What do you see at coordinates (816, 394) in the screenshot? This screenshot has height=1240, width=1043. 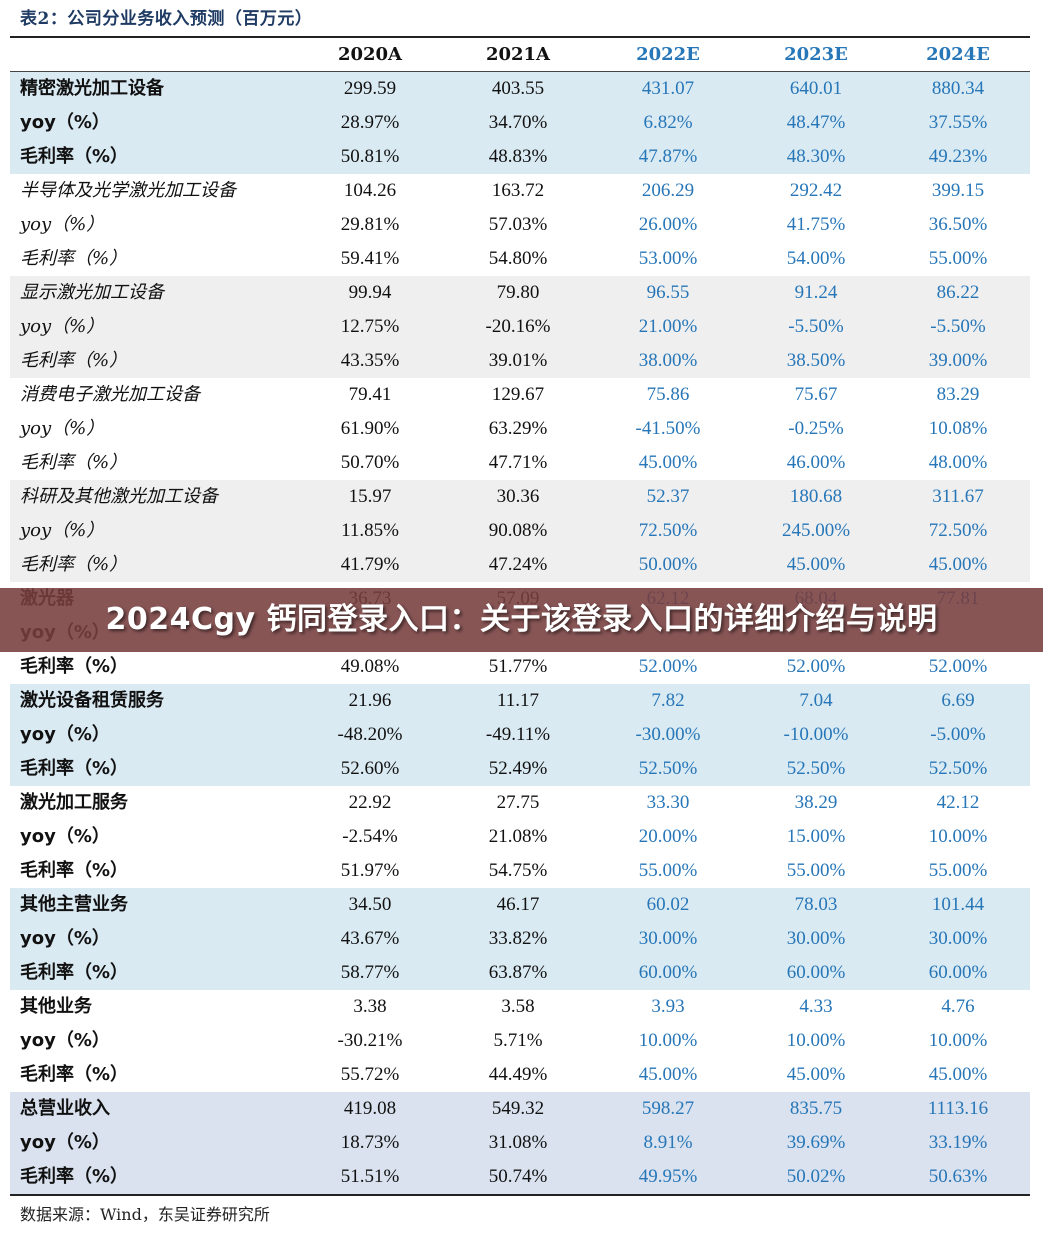 I see `table-cell: 75.67` at bounding box center [816, 394].